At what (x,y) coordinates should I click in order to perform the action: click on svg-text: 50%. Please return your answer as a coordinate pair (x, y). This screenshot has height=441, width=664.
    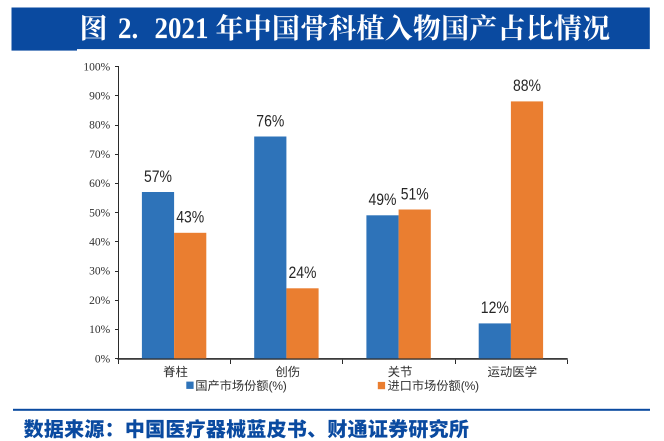
    Looking at the image, I should click on (100, 213).